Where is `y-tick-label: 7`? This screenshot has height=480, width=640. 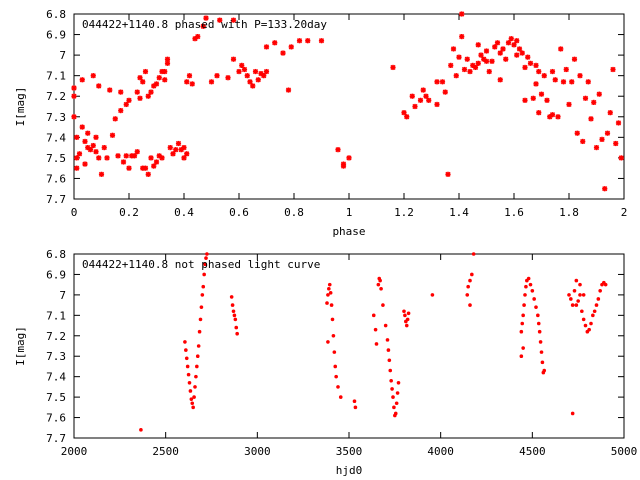
y-tick-label: 7 is located at coordinates (62, 295).